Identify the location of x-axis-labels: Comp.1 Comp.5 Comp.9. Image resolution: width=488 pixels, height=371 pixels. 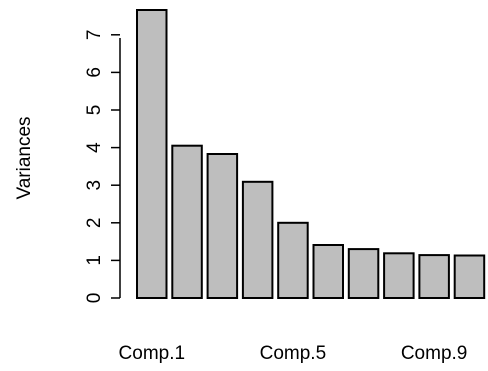
(293, 353).